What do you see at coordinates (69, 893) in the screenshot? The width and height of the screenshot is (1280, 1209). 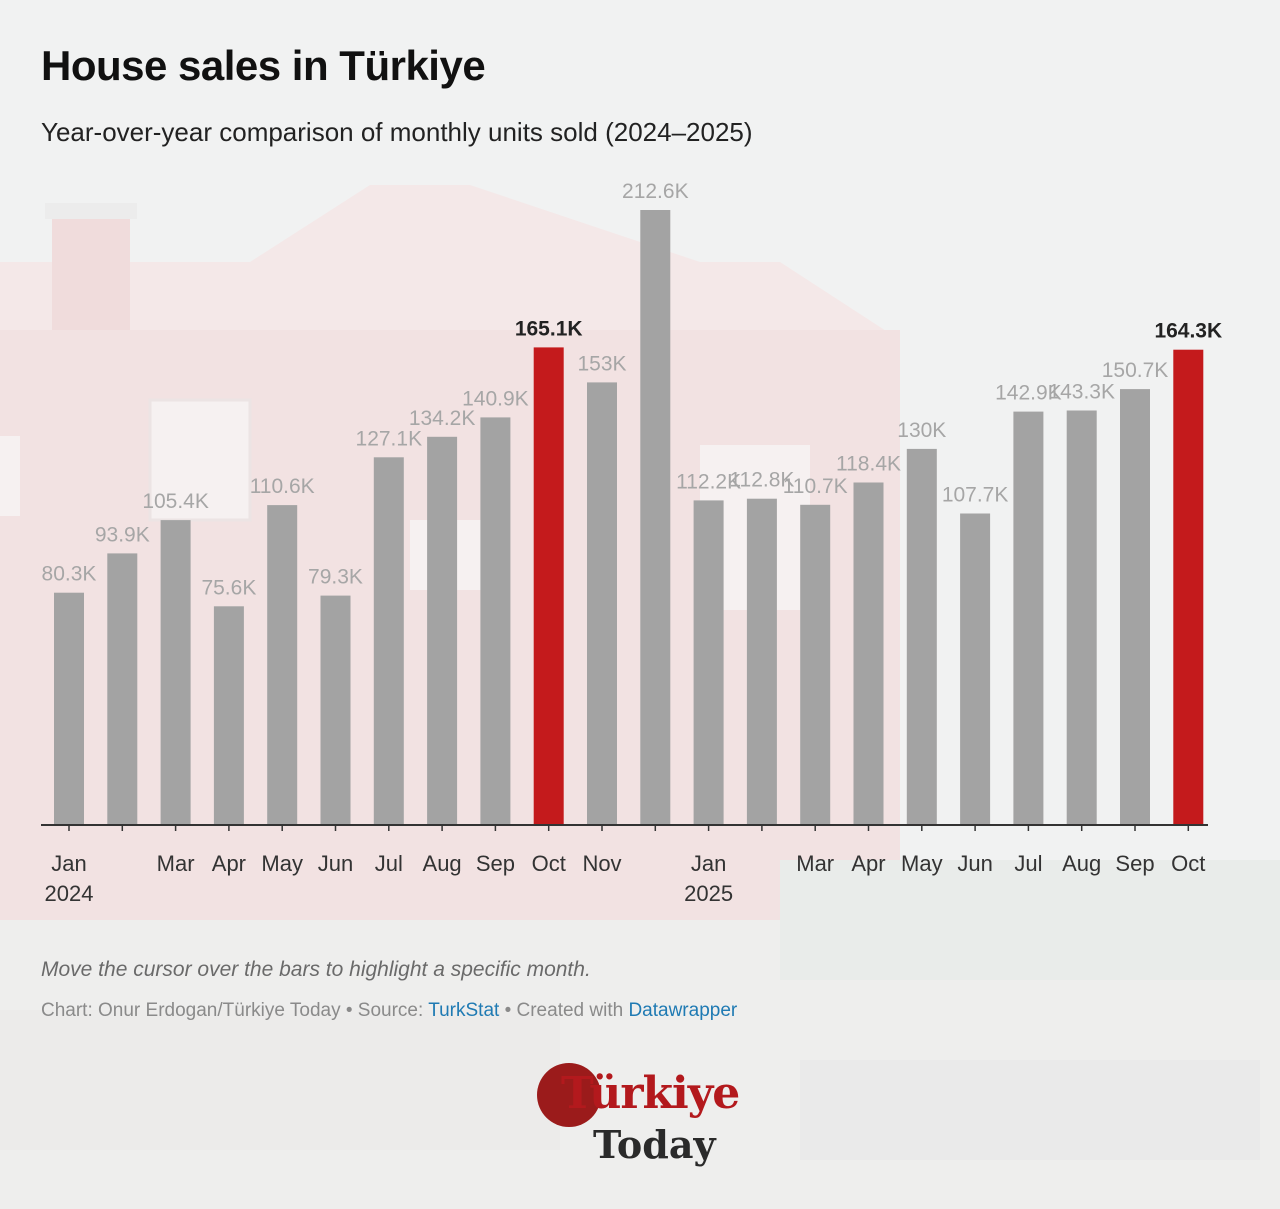 I see `x-tick-label: 2024` at bounding box center [69, 893].